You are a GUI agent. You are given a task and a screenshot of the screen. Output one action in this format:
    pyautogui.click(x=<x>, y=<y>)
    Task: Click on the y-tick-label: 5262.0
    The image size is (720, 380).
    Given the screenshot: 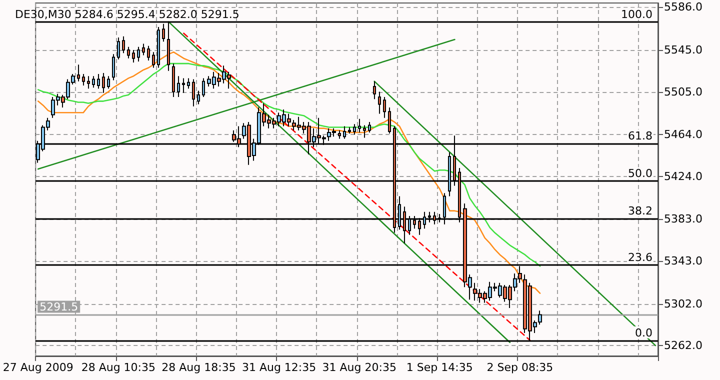 What is the action you would take?
    pyautogui.click(x=683, y=345)
    